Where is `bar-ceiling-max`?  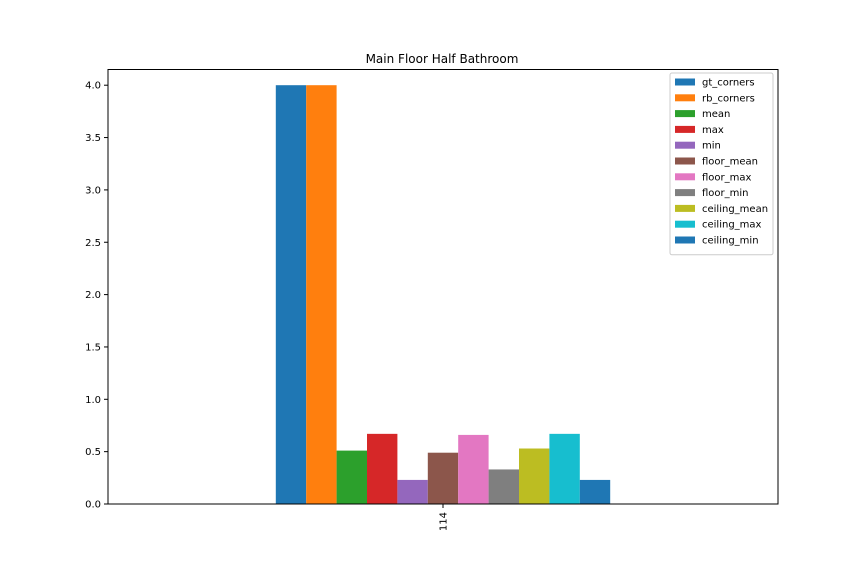 bar-ceiling-max is located at coordinates (564, 468).